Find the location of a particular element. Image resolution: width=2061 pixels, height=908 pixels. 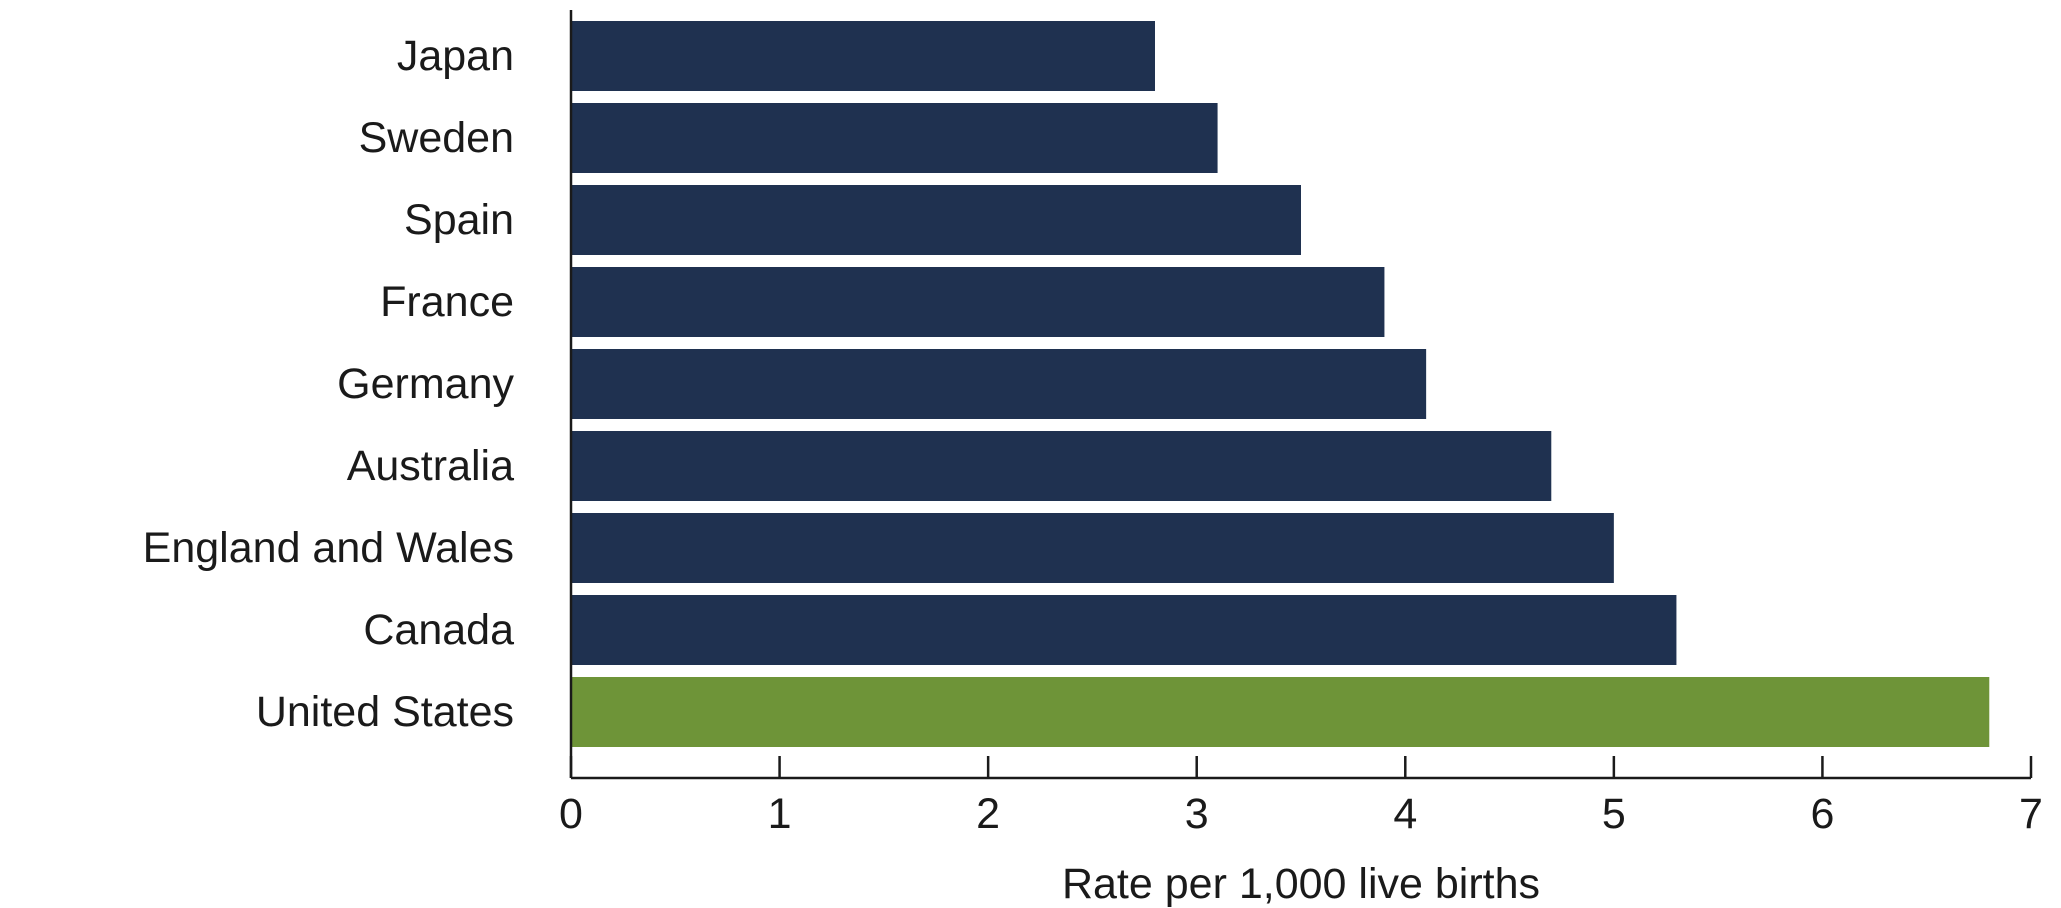

category-label-spain: Spain is located at coordinates (459, 220).